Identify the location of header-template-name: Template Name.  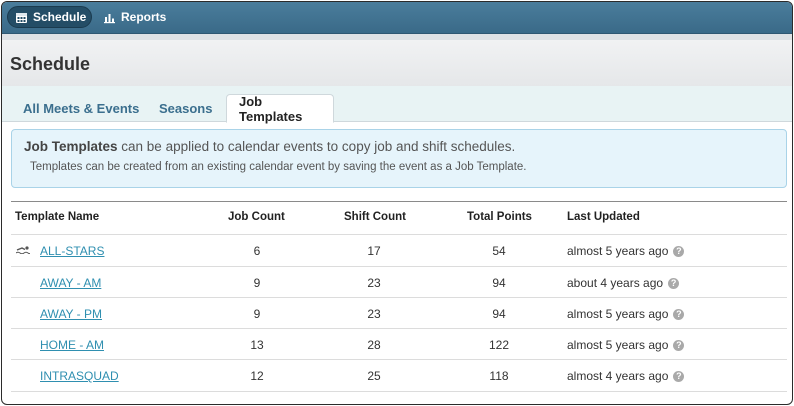
(57, 217).